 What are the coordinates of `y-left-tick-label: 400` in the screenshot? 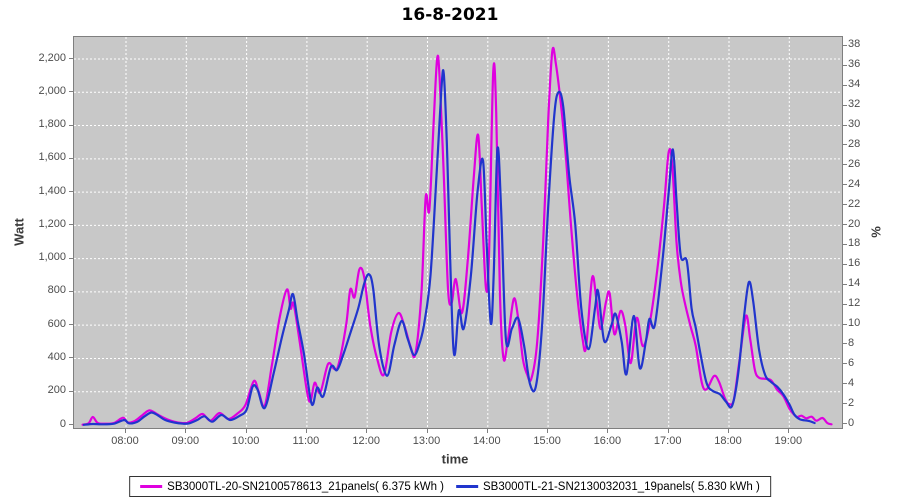 It's located at (56, 356).